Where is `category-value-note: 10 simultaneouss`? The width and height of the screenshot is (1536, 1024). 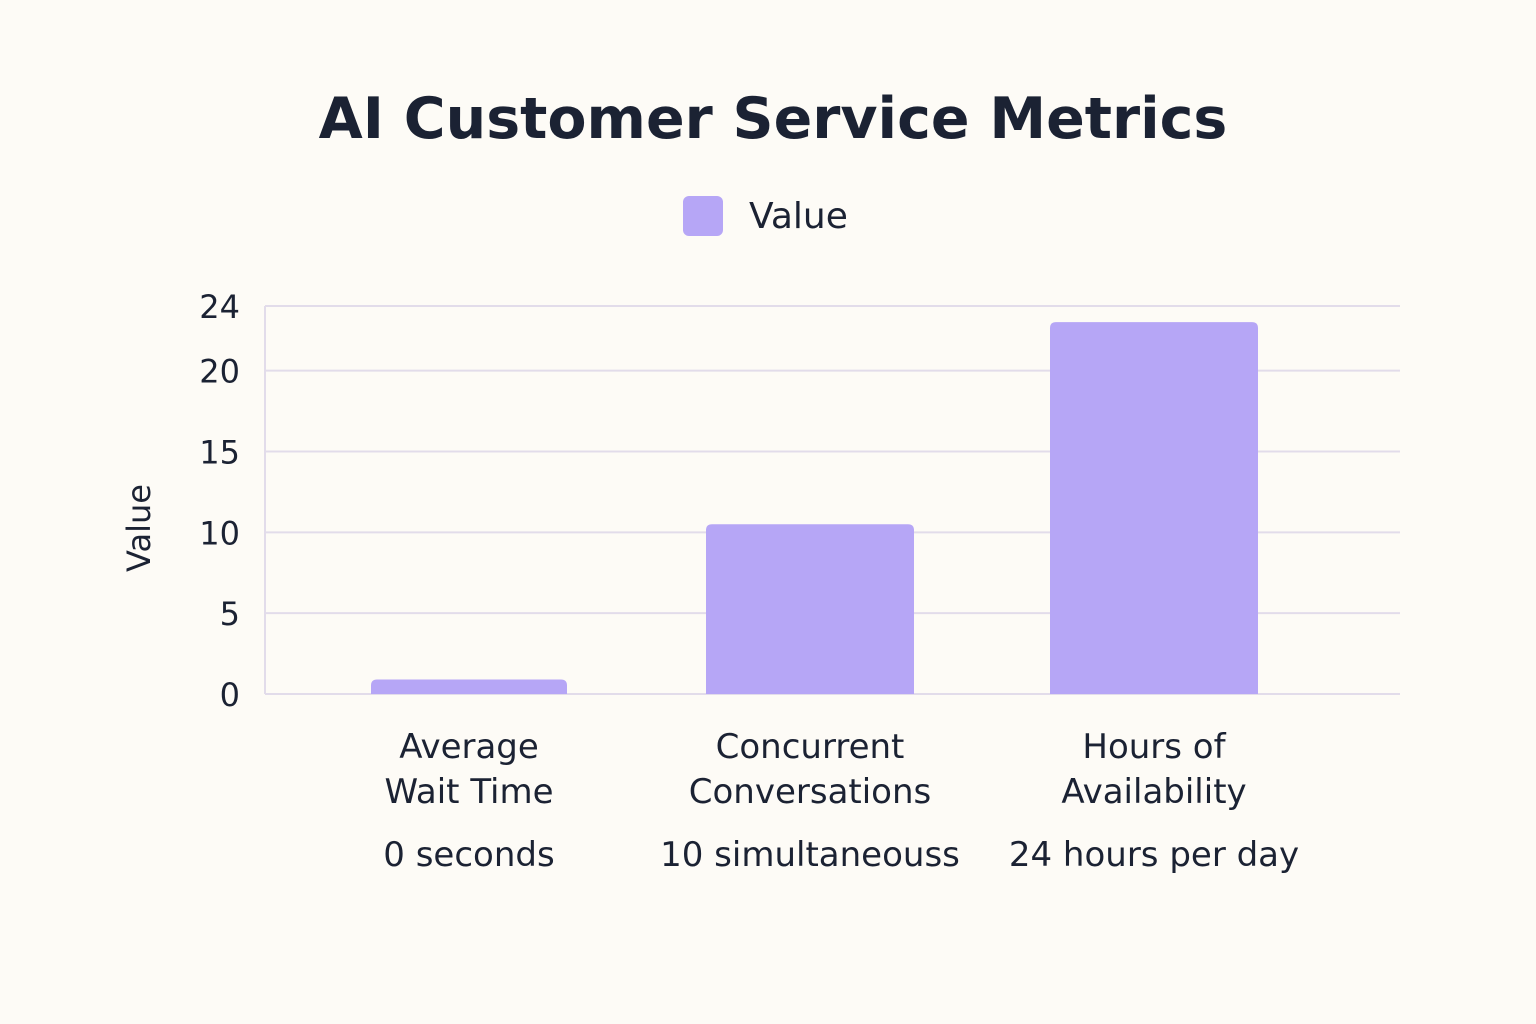
category-value-note: 10 simultaneouss is located at coordinates (810, 855).